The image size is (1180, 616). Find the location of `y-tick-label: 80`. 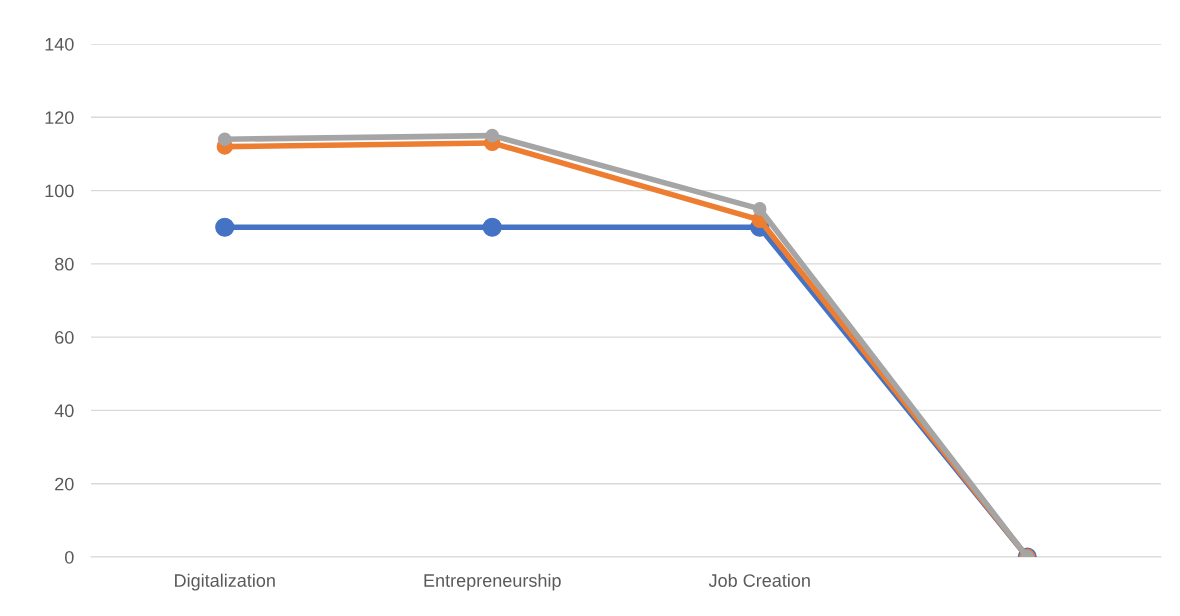

y-tick-label: 80 is located at coordinates (64, 264).